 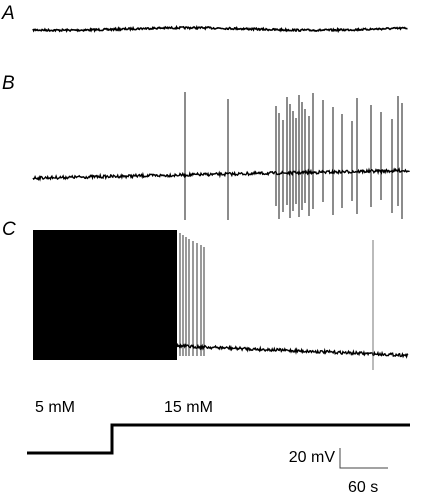 I want to click on burst-block, so click(x=105, y=295).